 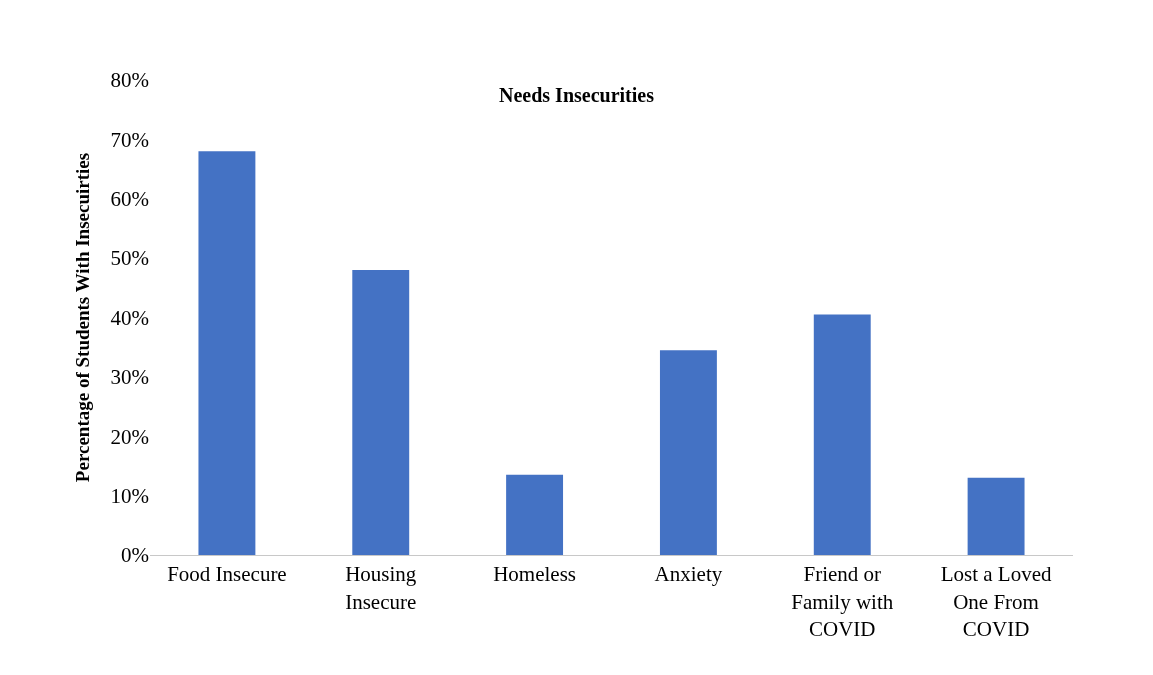 I want to click on y-tick-label: 60%, so click(x=129, y=199).